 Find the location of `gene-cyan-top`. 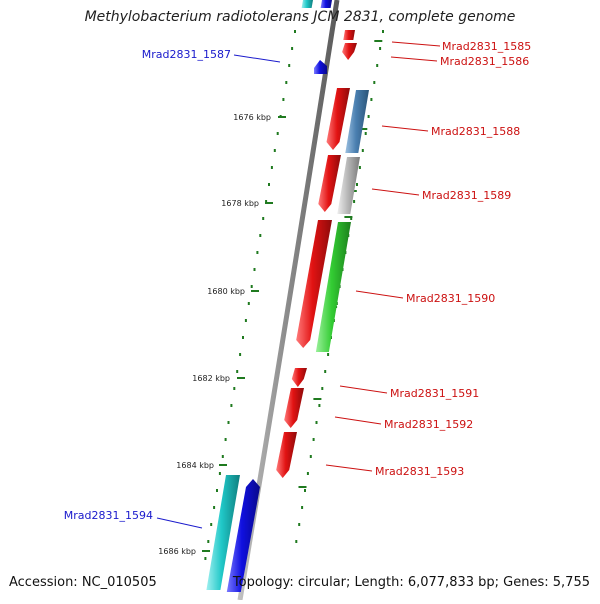

gene-cyan-top is located at coordinates (307, 4).